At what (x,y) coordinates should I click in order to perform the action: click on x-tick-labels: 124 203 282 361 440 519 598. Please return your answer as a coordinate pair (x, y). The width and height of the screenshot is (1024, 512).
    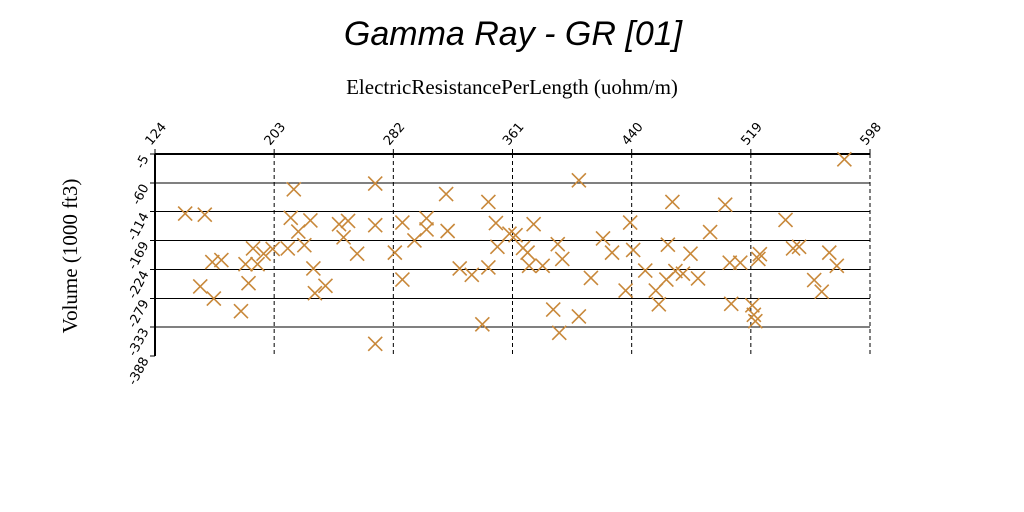
    Looking at the image, I should click on (514, 134).